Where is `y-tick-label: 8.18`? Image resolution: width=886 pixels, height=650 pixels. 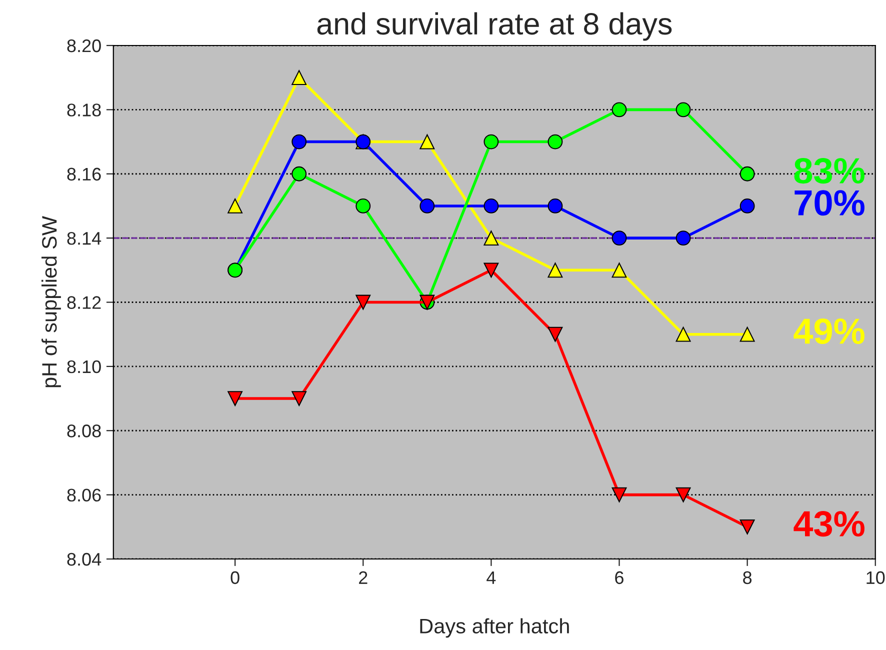 y-tick-label: 8.18 is located at coordinates (84, 110).